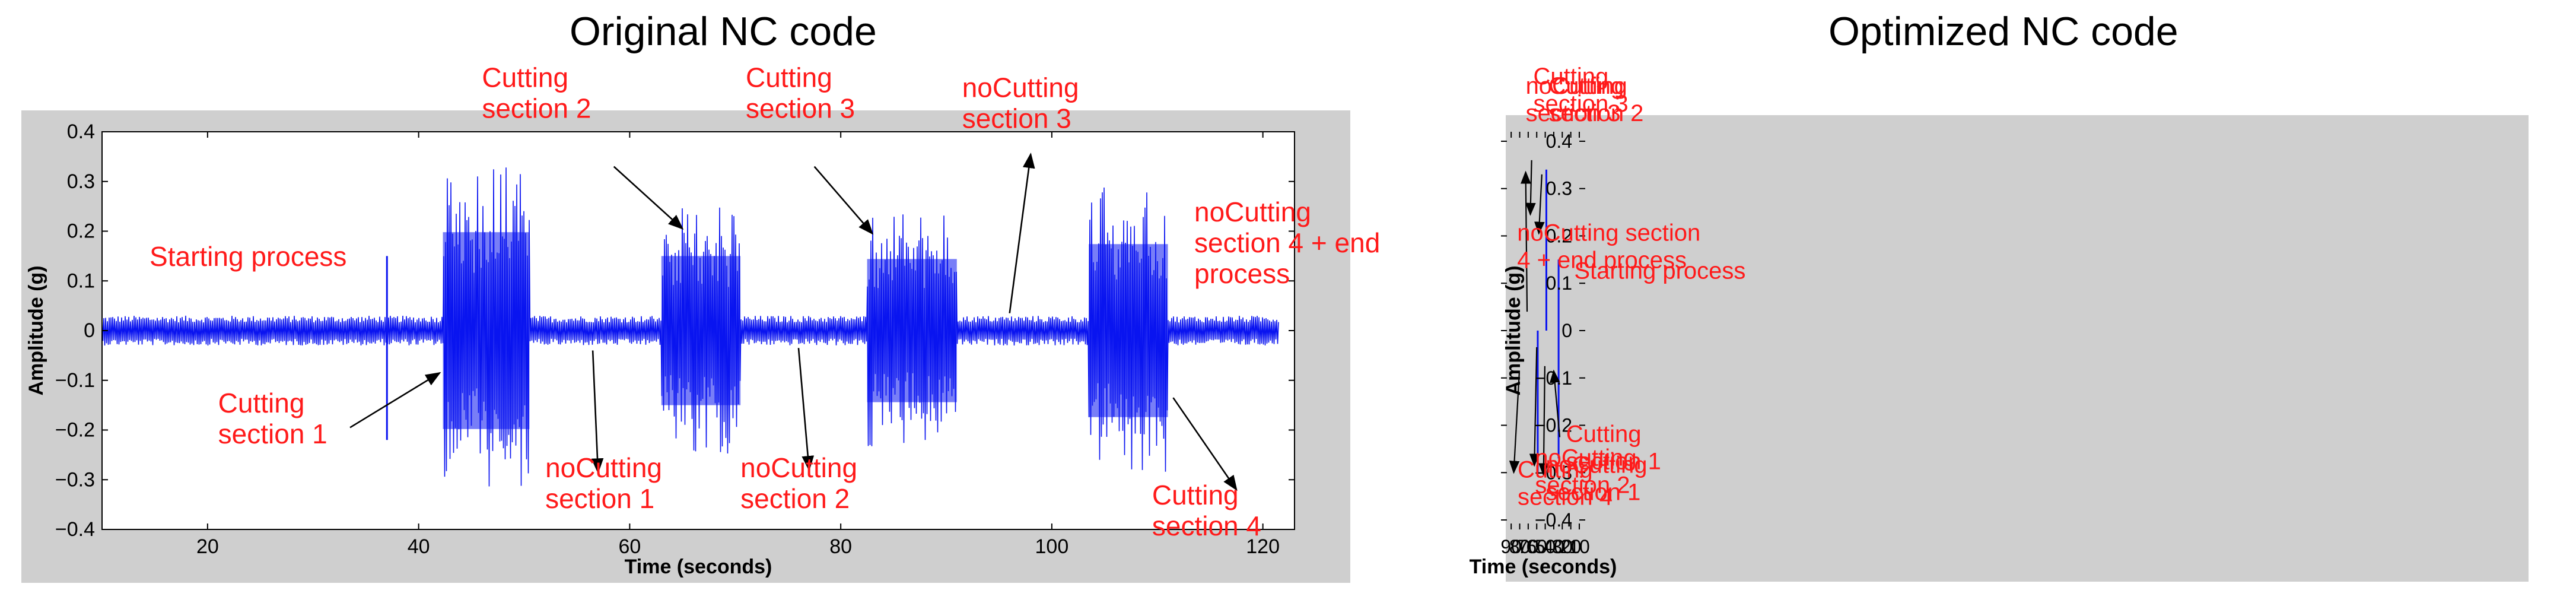  Describe the element at coordinates (1602, 260) in the screenshot. I see `annotation-text: 4 + end process` at that location.